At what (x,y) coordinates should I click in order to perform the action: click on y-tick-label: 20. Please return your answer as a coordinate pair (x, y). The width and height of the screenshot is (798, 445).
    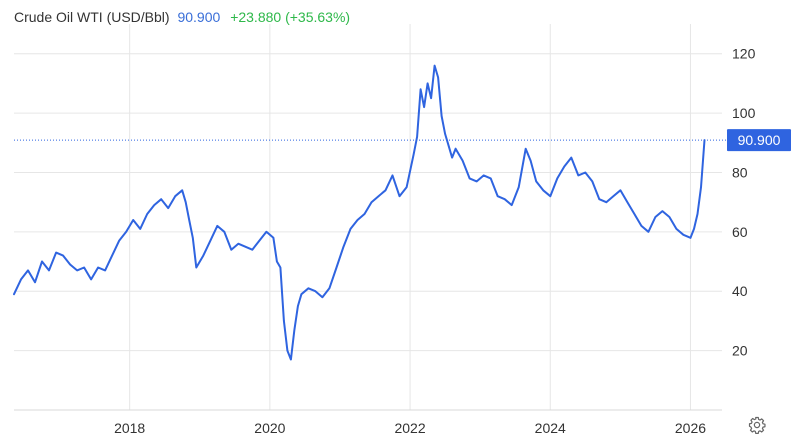
    Looking at the image, I should click on (740, 351).